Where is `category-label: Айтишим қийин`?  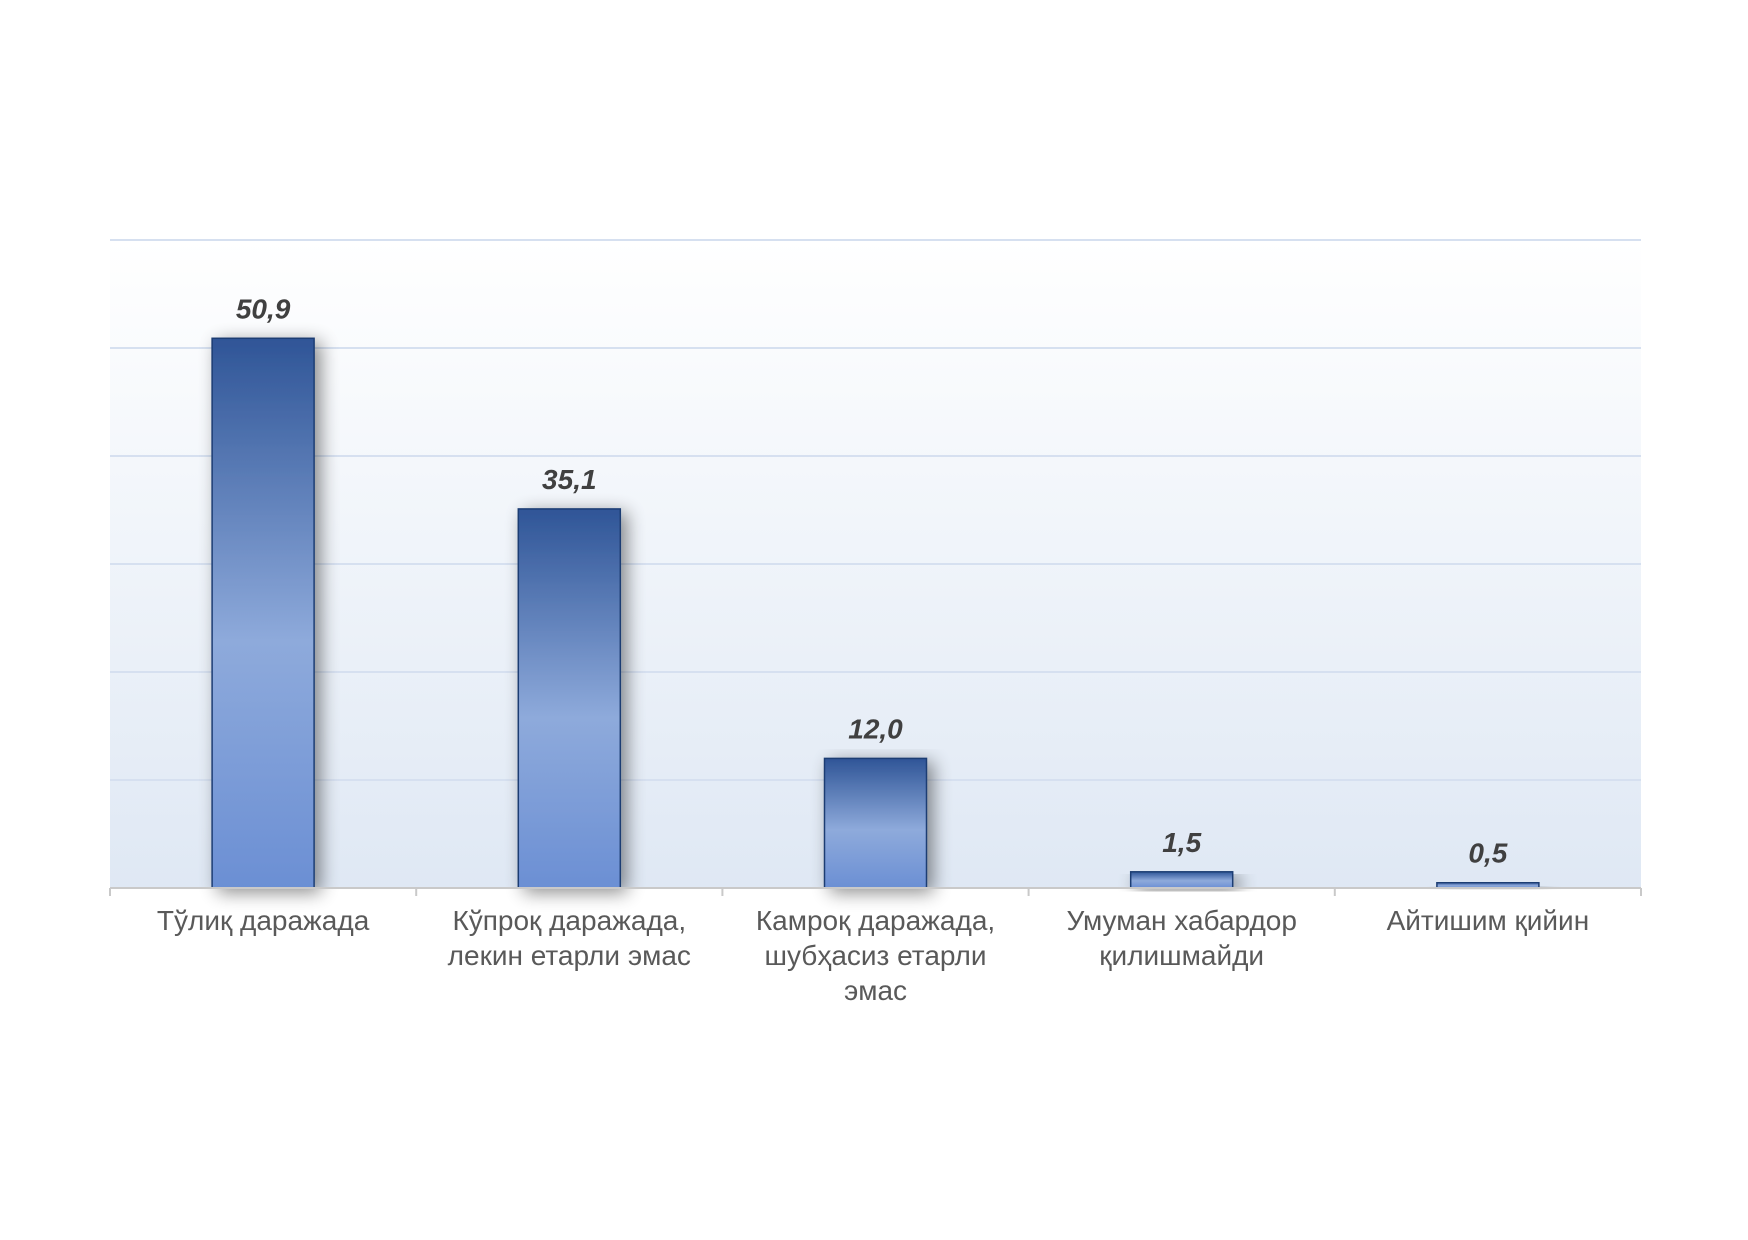
category-label: Айтишим қийин is located at coordinates (1488, 920).